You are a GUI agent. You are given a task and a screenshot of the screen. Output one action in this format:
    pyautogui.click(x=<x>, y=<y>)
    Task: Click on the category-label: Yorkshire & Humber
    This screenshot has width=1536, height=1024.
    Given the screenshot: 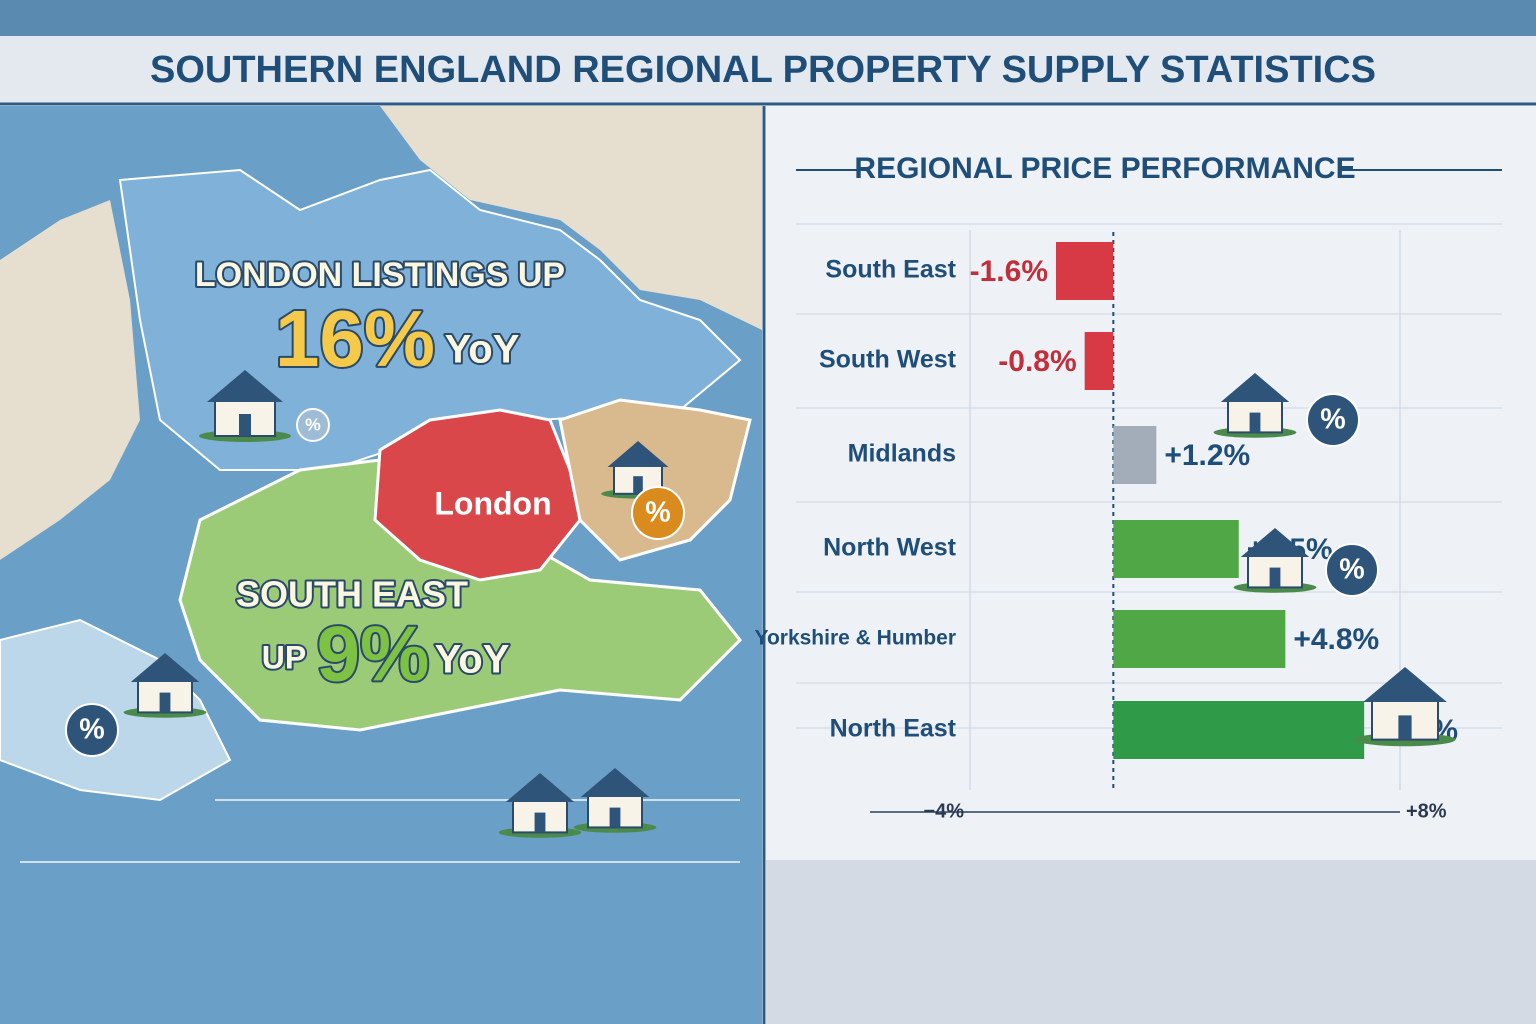 What is the action you would take?
    pyautogui.click(x=856, y=638)
    